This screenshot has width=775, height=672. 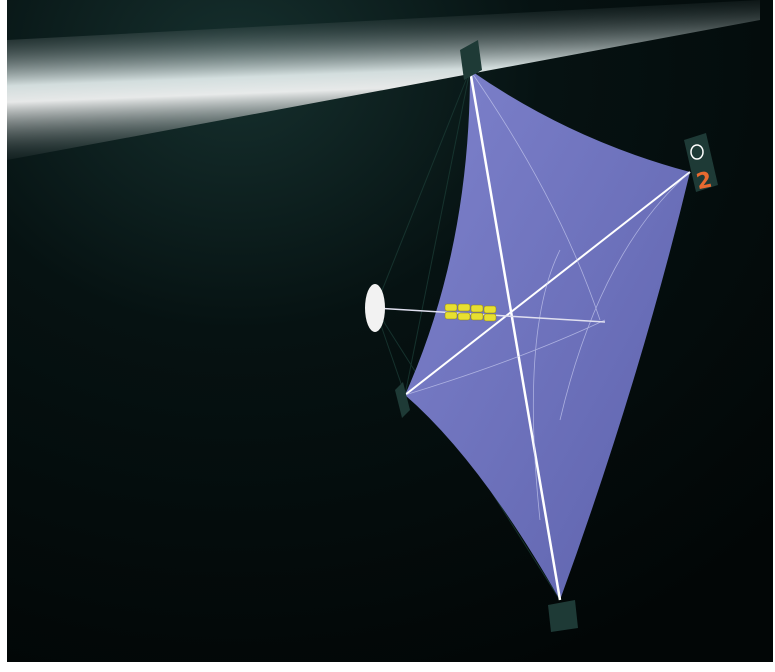 I want to click on panel-label: 2, so click(x=704, y=182).